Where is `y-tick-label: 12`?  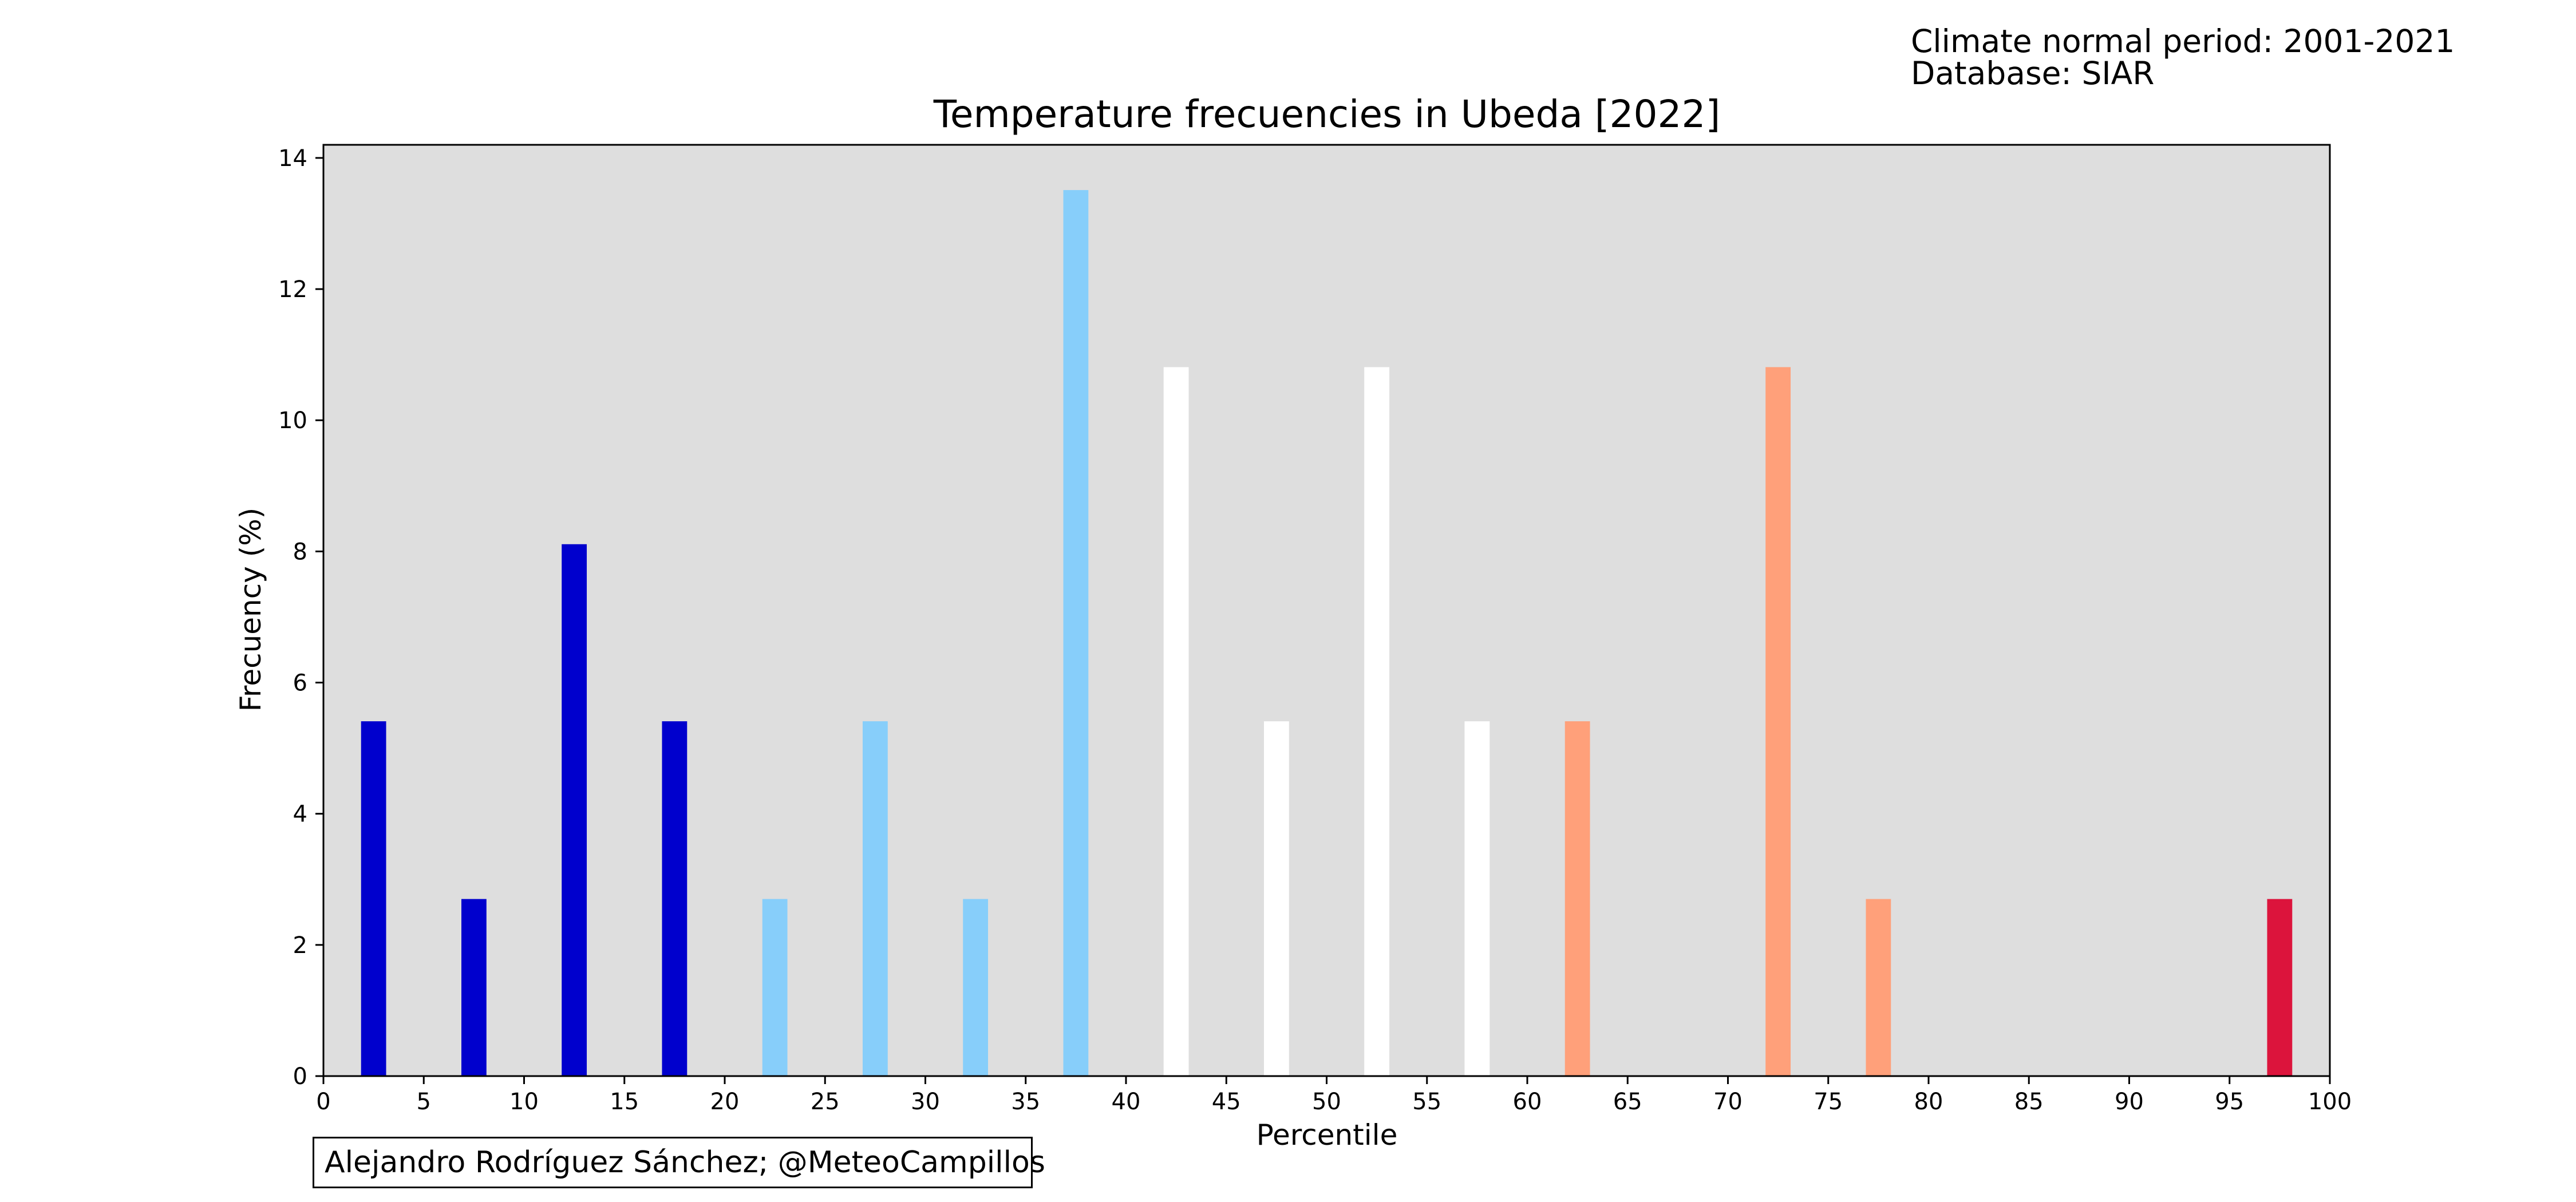
y-tick-label: 12 is located at coordinates (292, 290).